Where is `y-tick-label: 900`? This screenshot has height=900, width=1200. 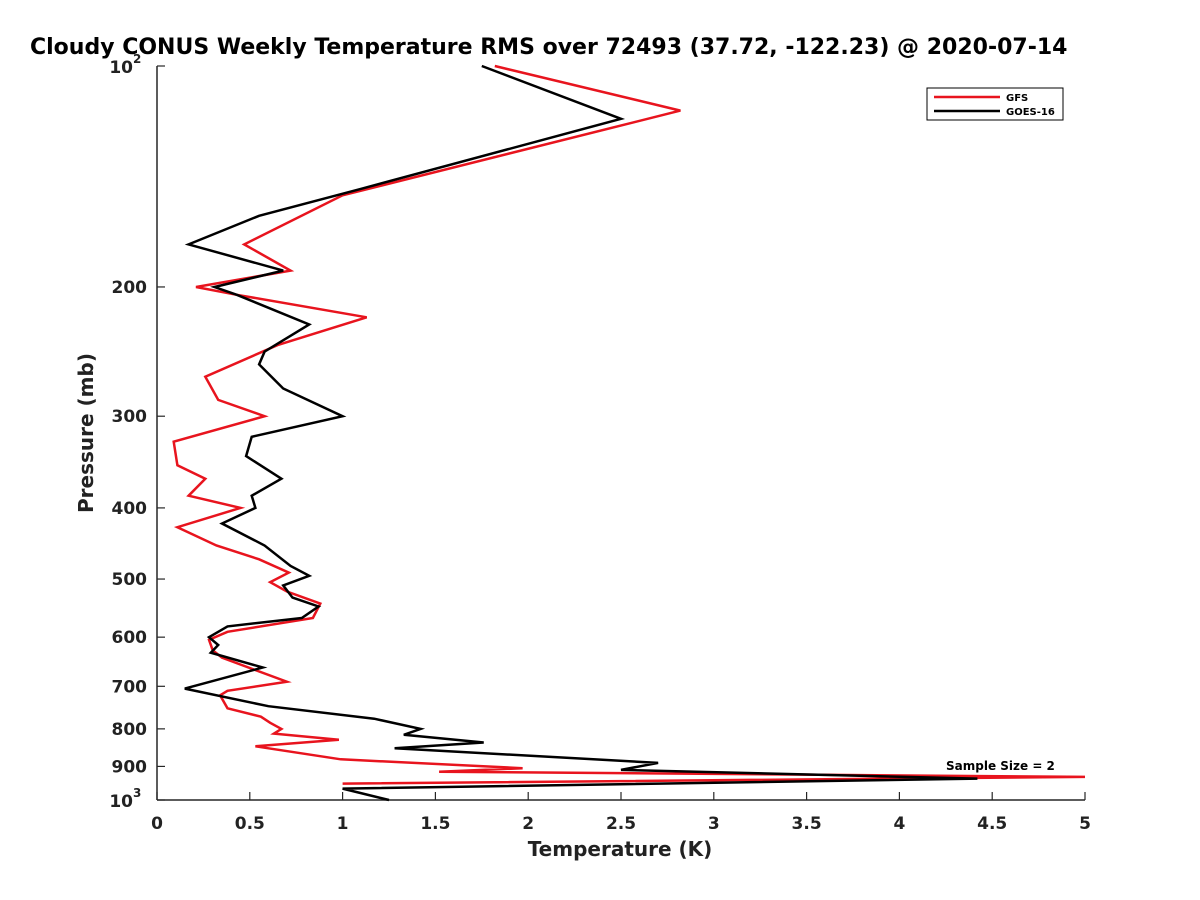
y-tick-label: 900 is located at coordinates (130, 767).